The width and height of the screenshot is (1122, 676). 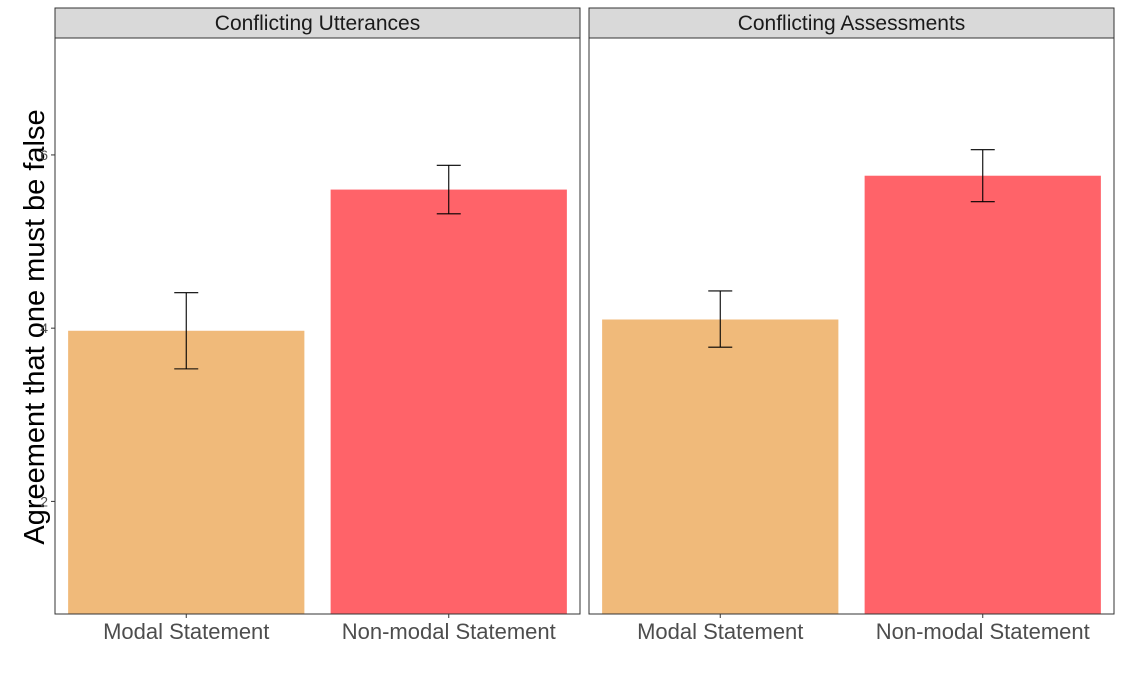 I want to click on panel-title: Conflicting Utterances, so click(x=317, y=23).